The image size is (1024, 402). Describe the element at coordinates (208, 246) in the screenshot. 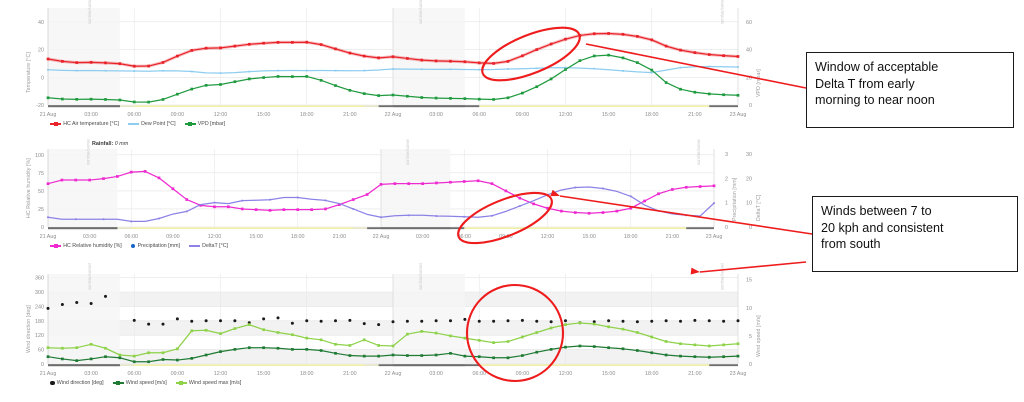

I see `legend-item-2: DeltaT [°C]` at that location.